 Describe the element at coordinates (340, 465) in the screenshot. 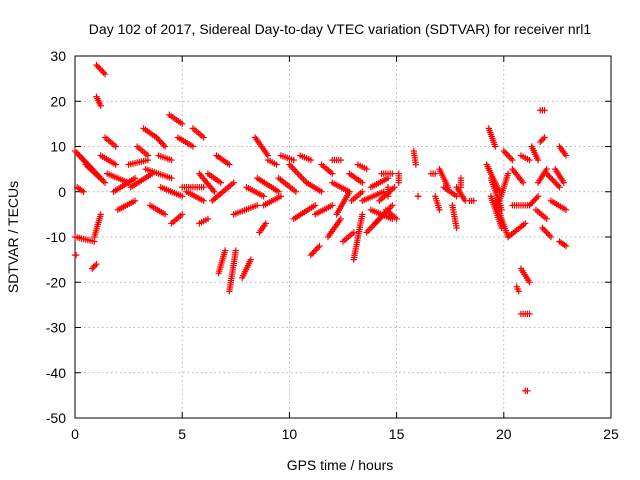

I see `x-axis-label: GPS time / hours` at that location.